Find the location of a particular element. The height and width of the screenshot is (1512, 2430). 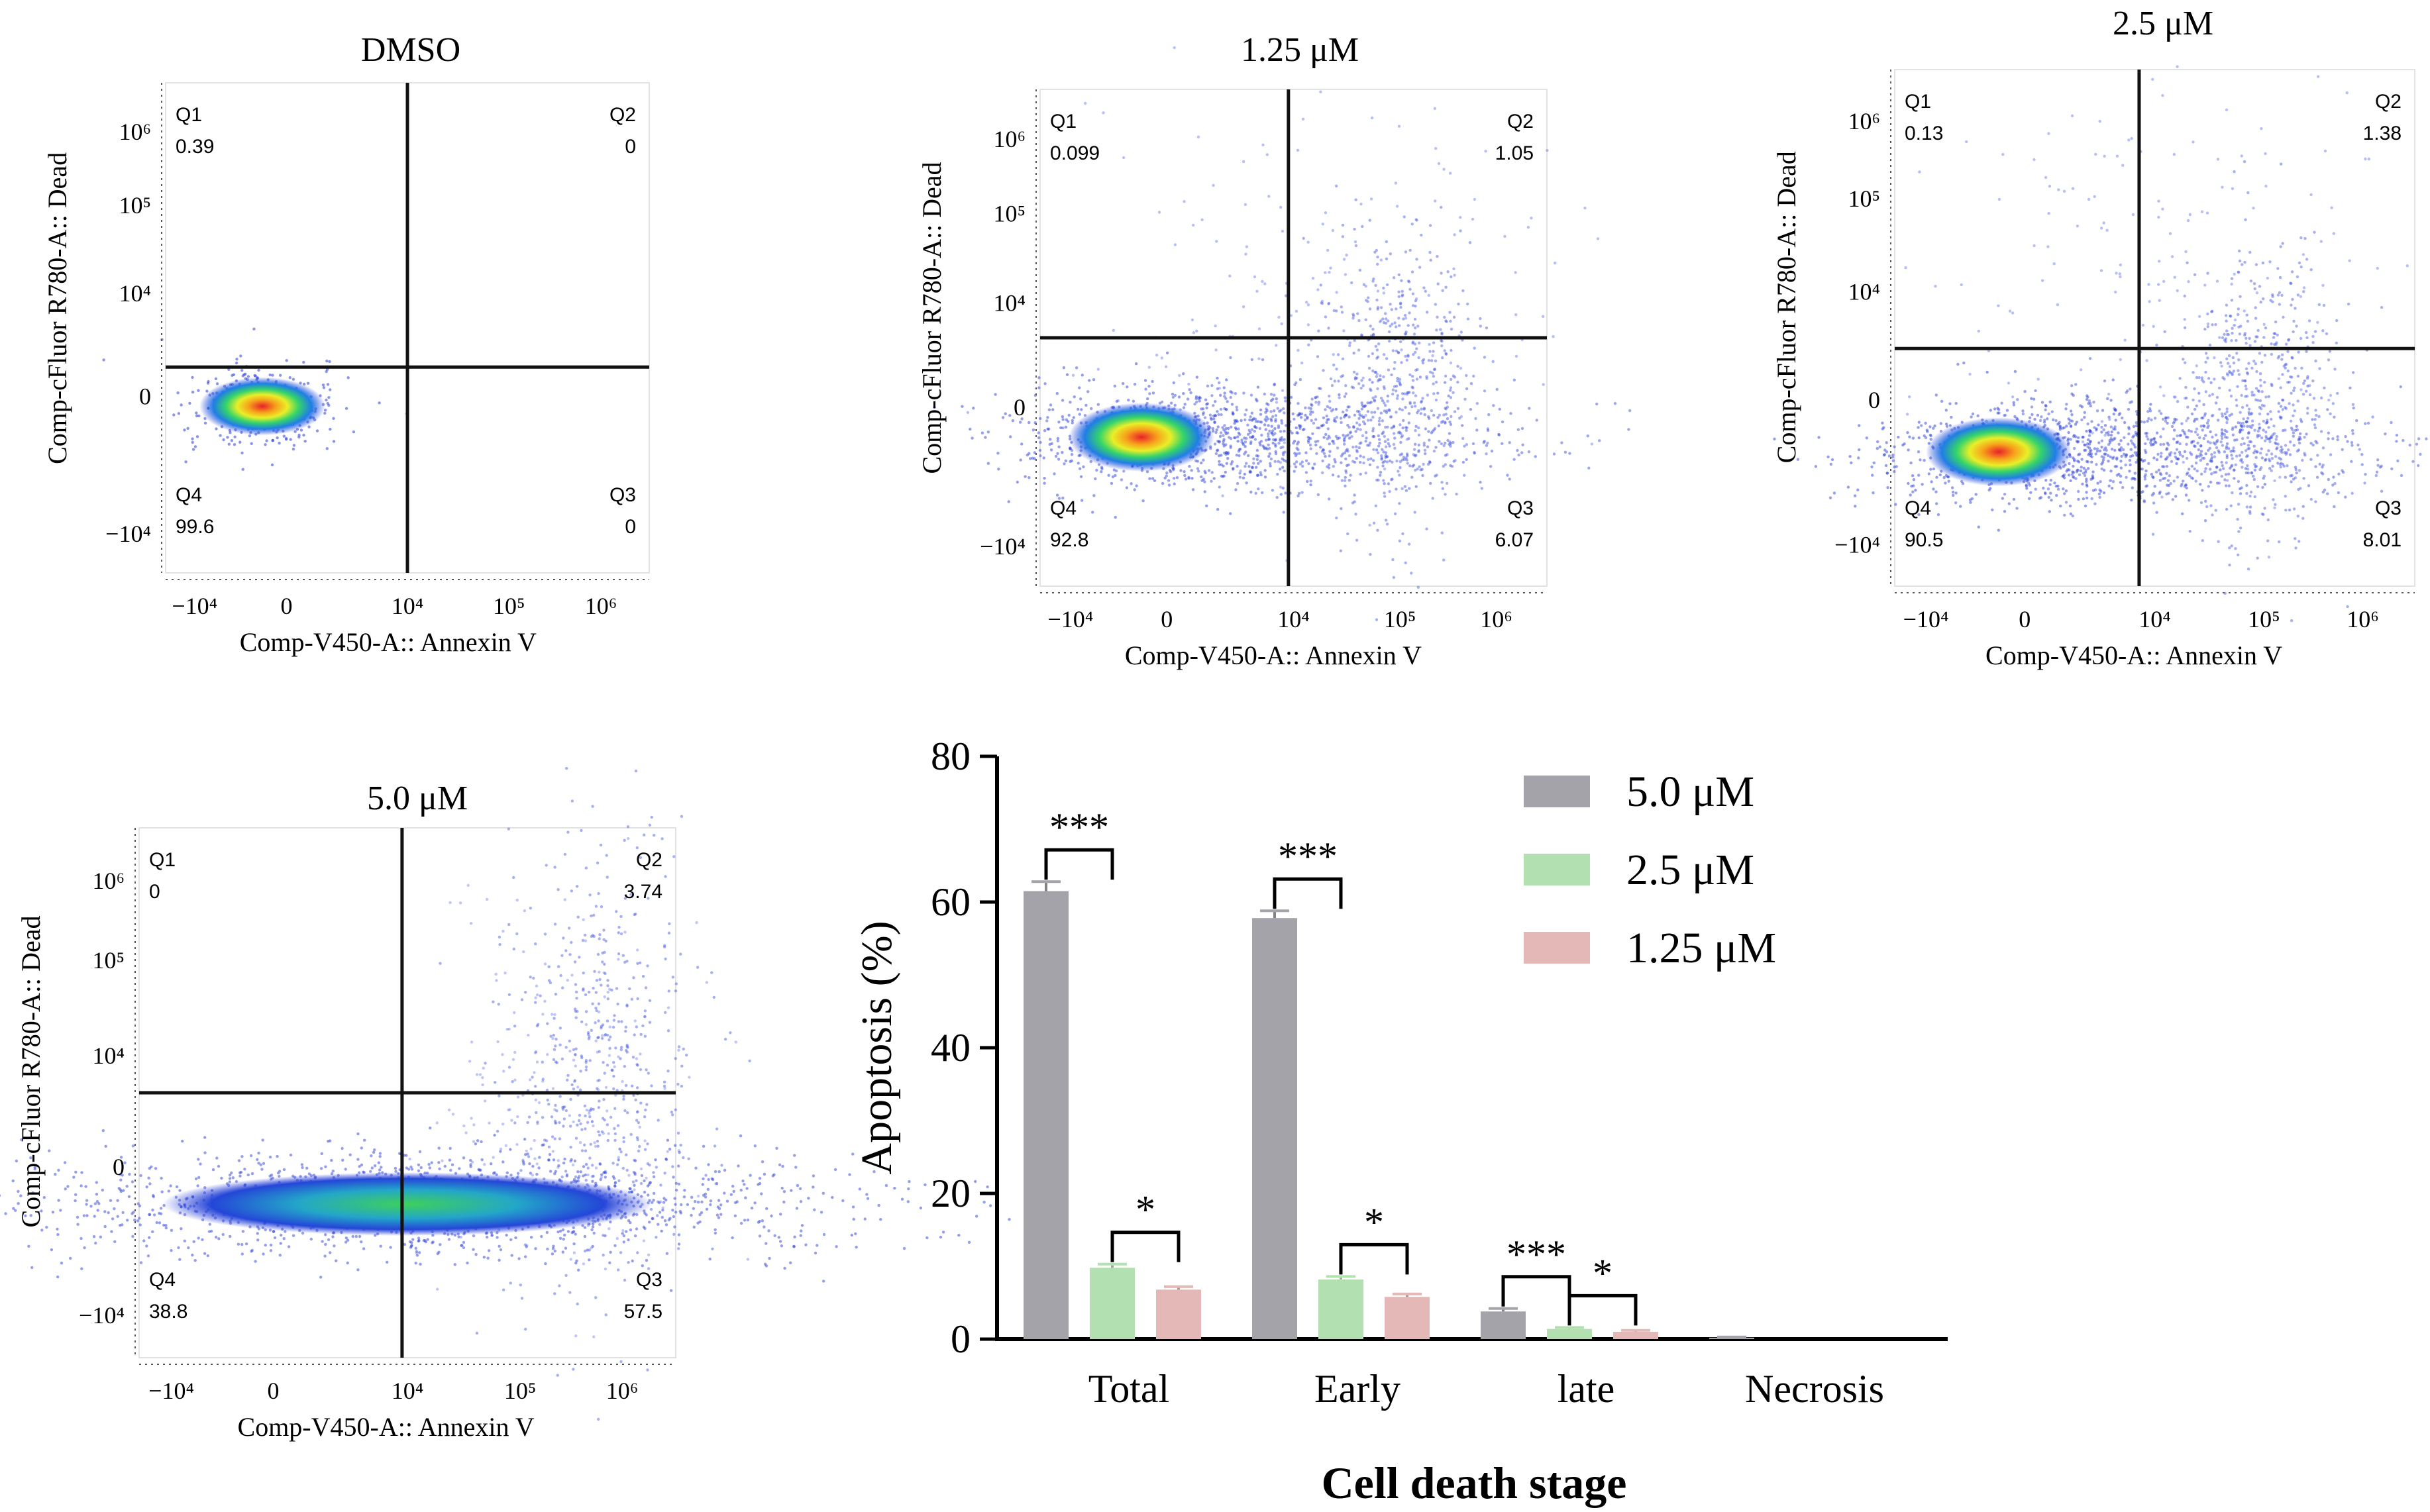

quadrant-q3-value: 8.01 is located at coordinates (2383, 540).